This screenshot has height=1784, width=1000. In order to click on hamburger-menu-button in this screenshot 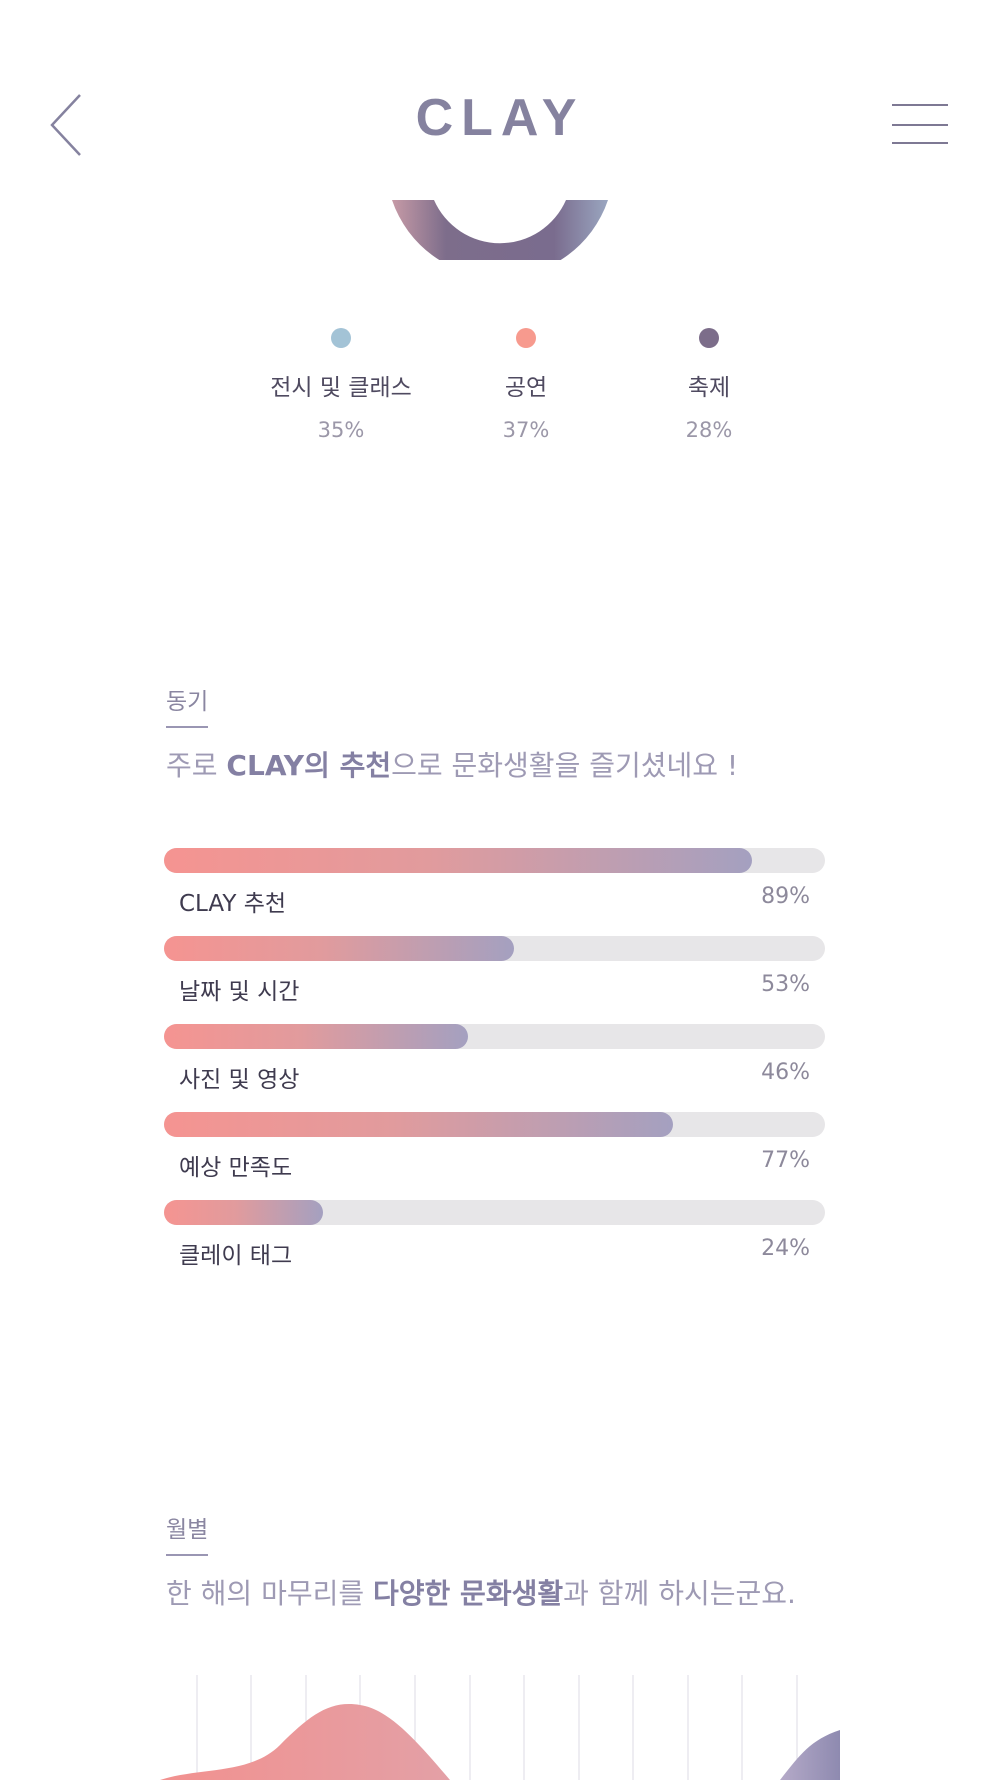, I will do `click(922, 124)`.